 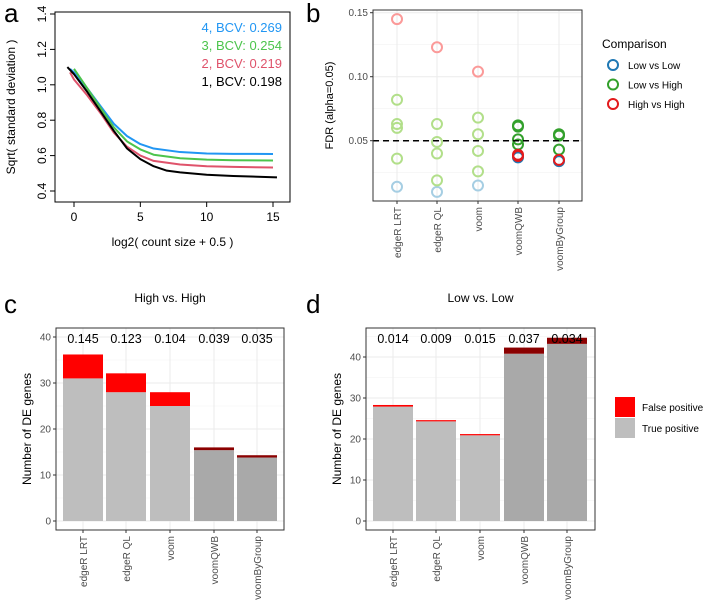 What do you see at coordinates (392, 339) in the screenshot?
I see `fdr-label: 0.014` at bounding box center [392, 339].